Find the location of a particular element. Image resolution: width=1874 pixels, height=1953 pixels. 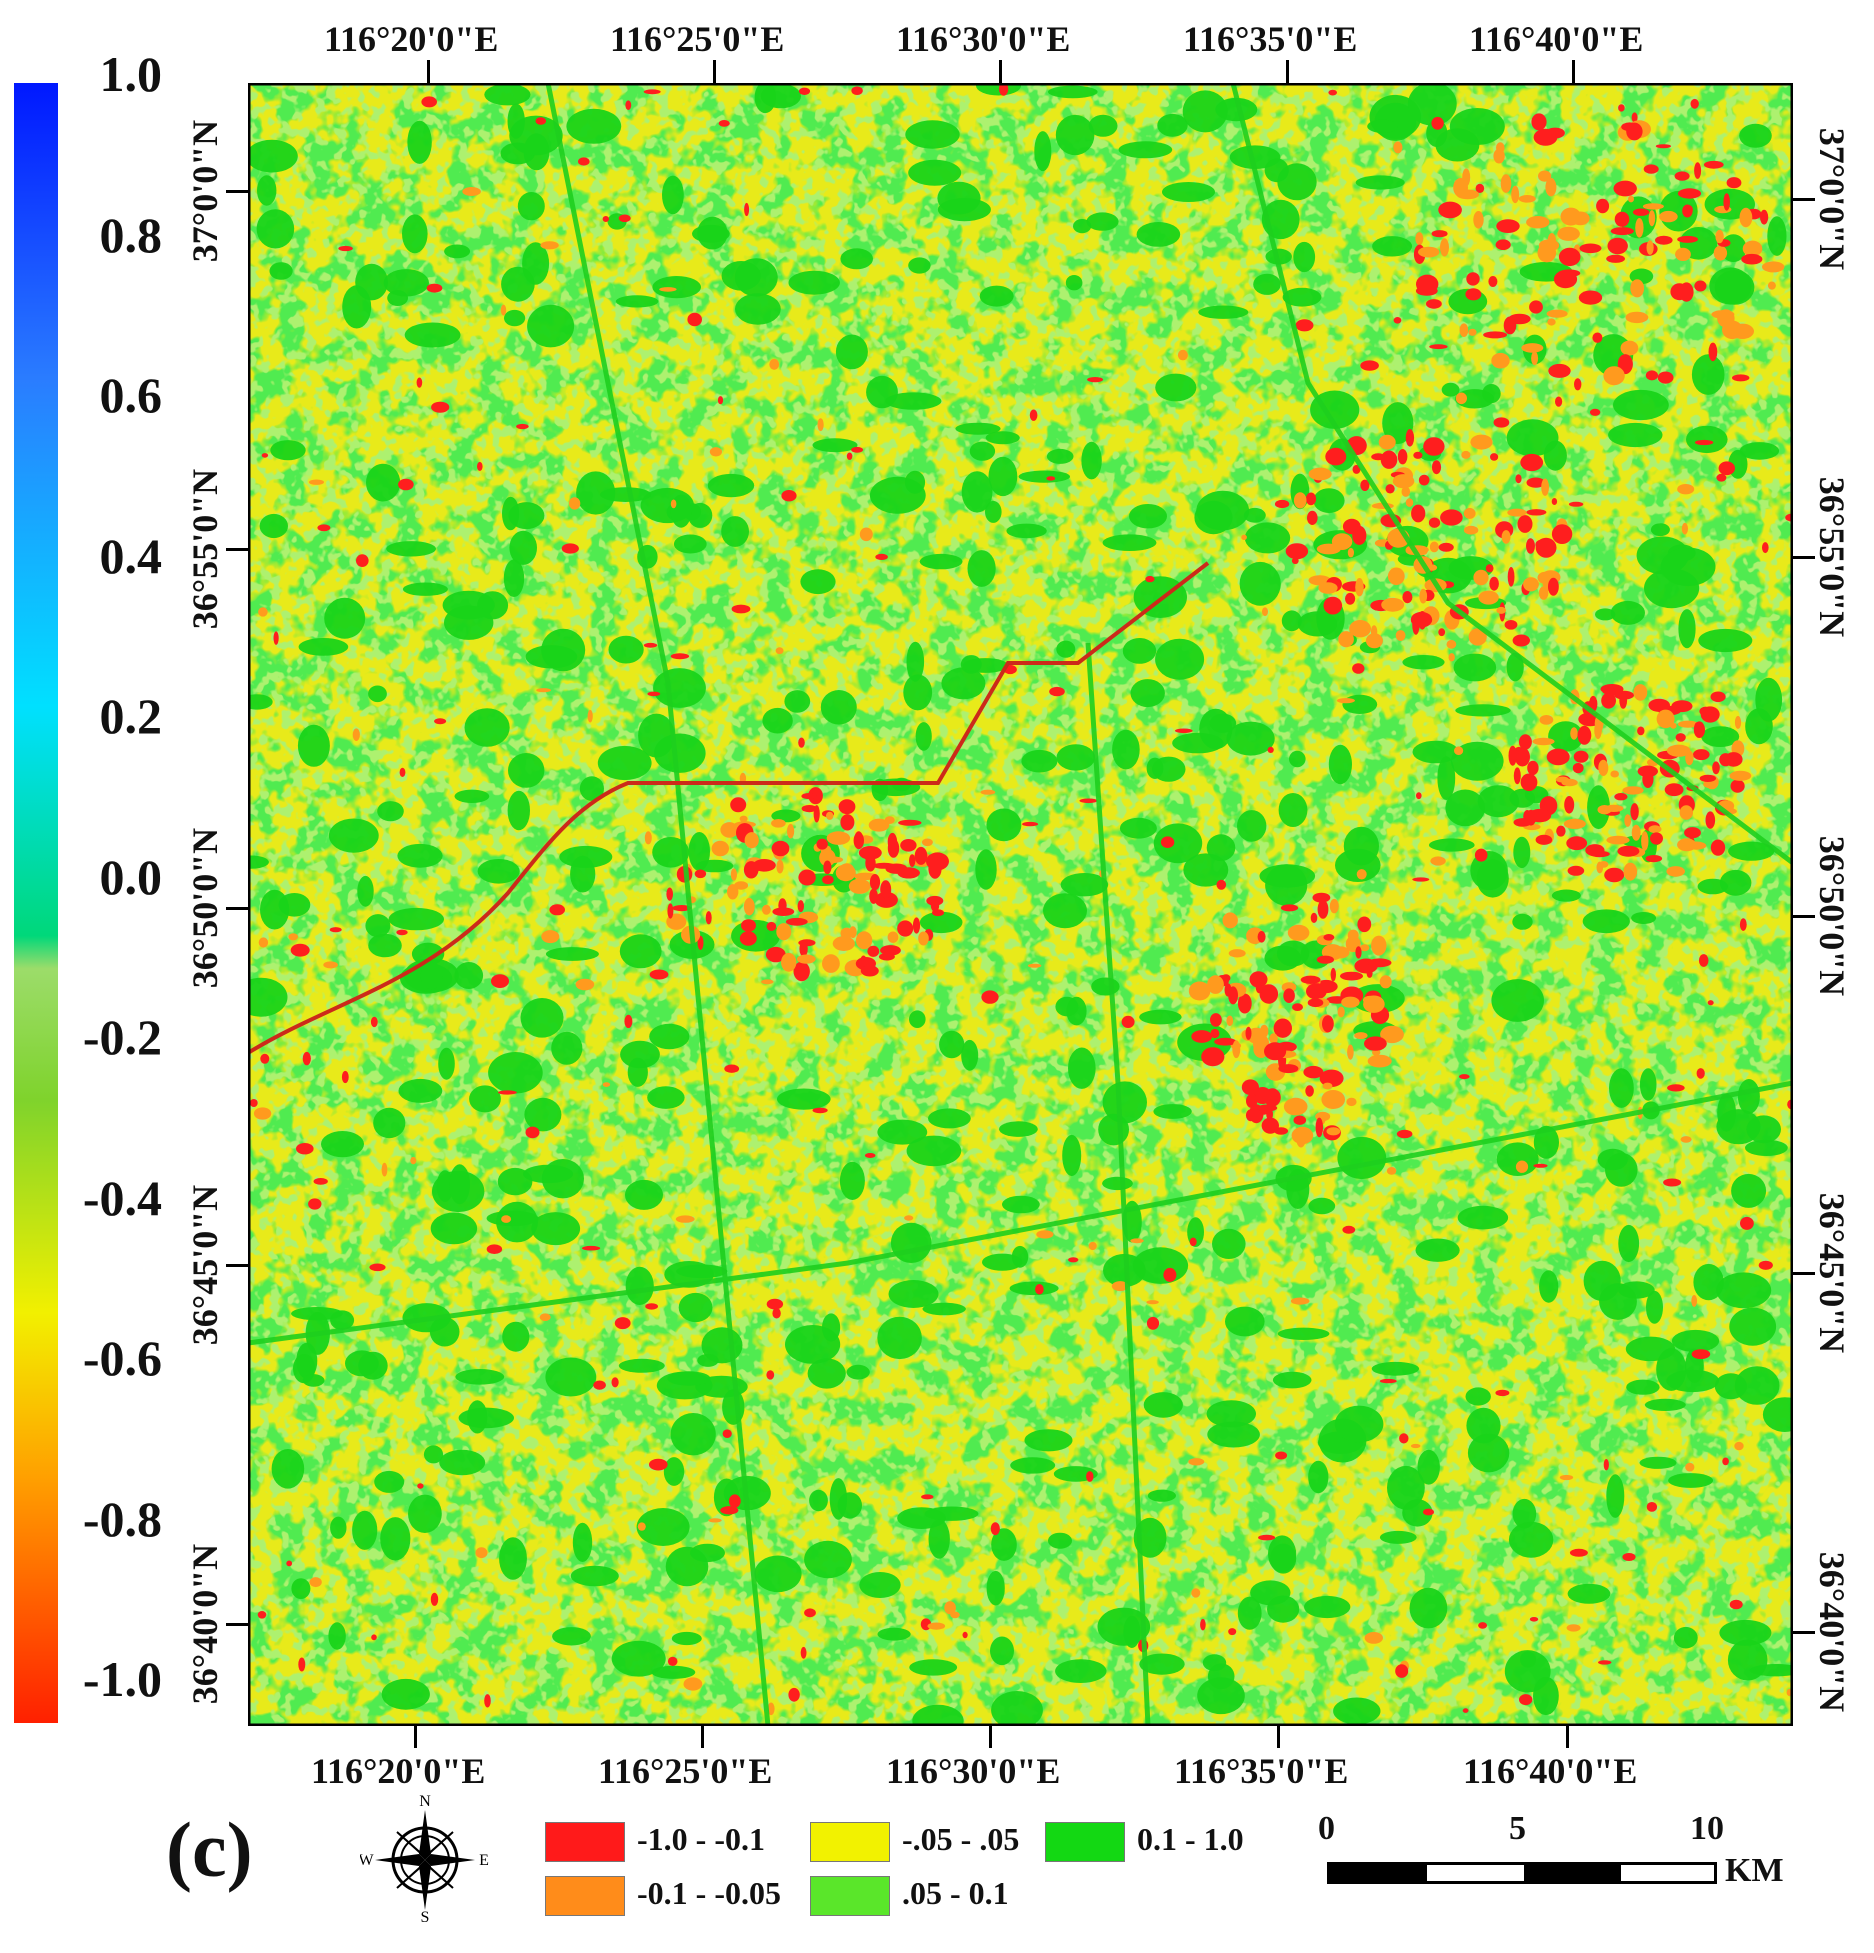

colorbar-label: -0.8 is located at coordinates (122, 1518).